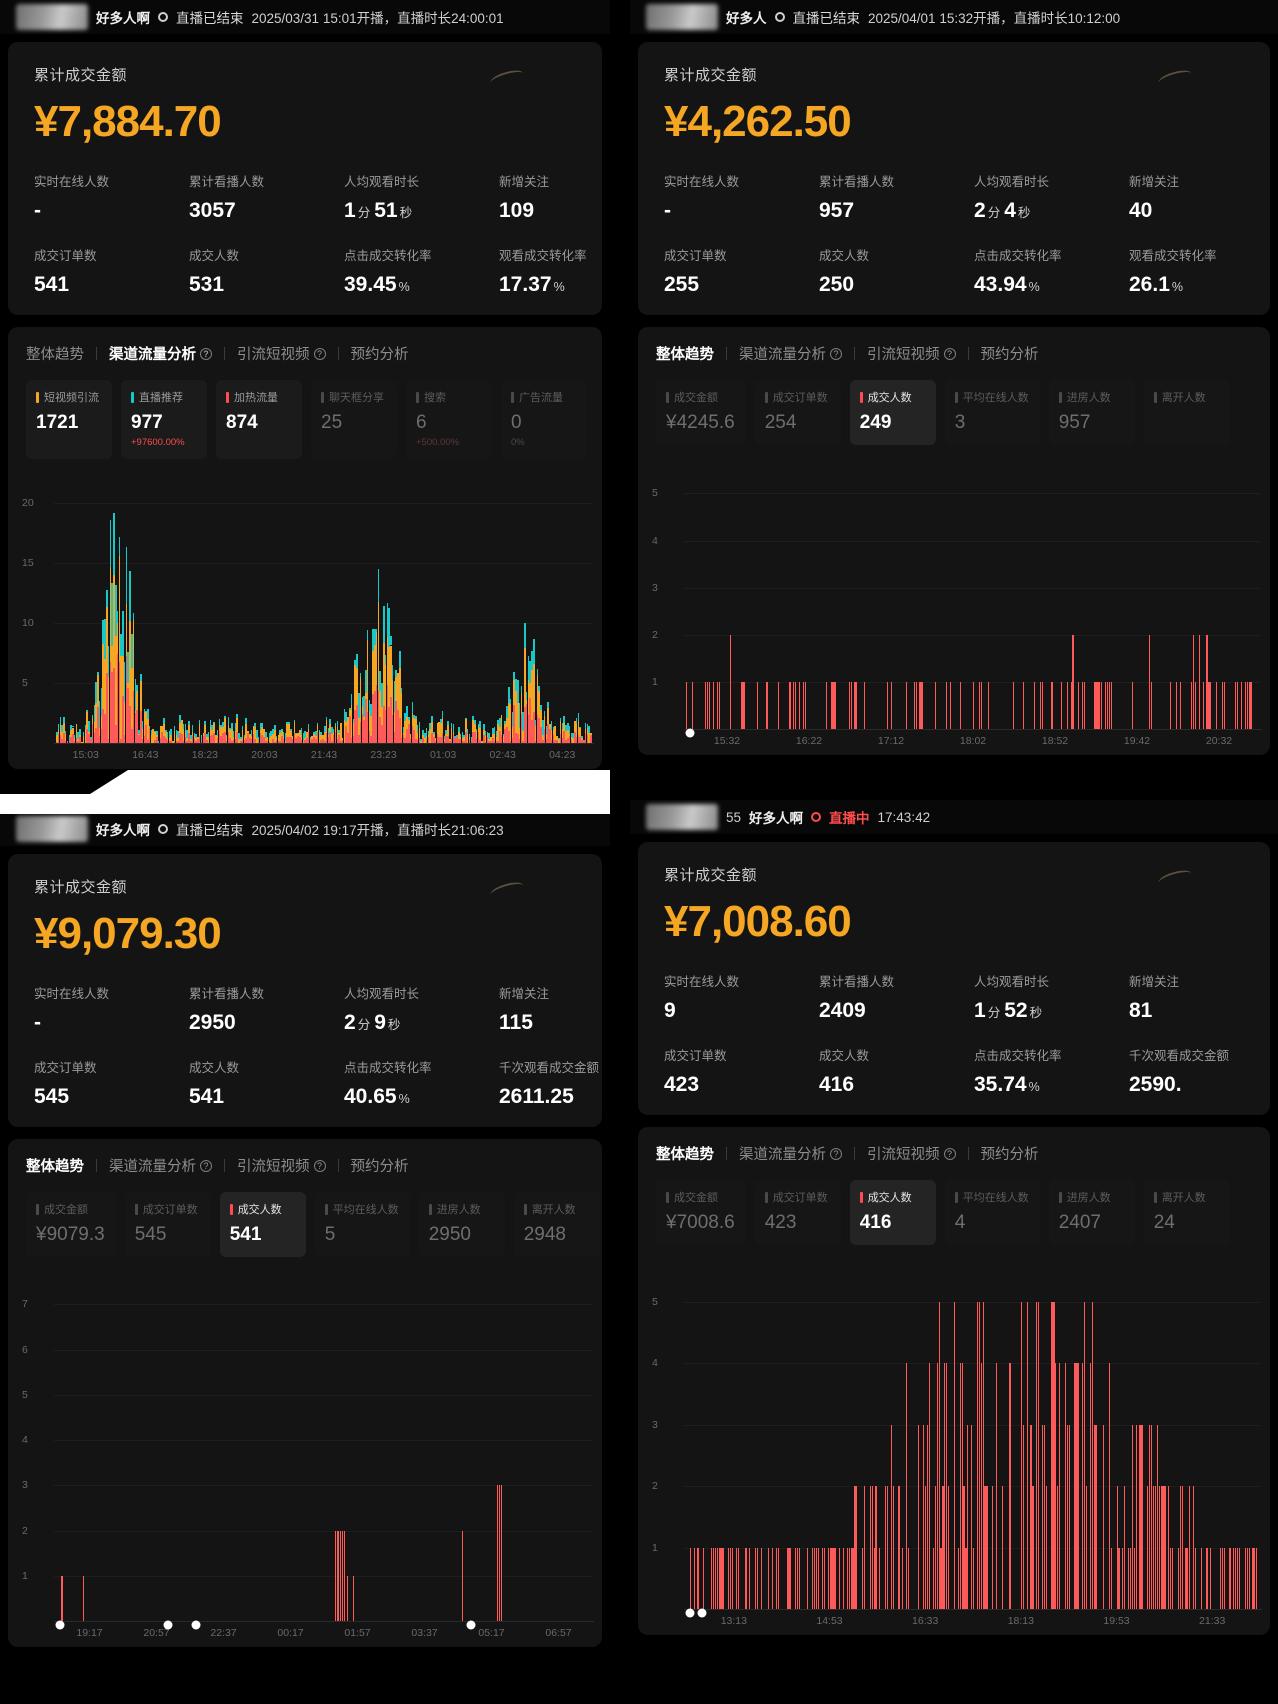 The width and height of the screenshot is (1278, 1704). I want to click on kpi-item: 千次观看成交金额 2611.25, so click(550, 1083).